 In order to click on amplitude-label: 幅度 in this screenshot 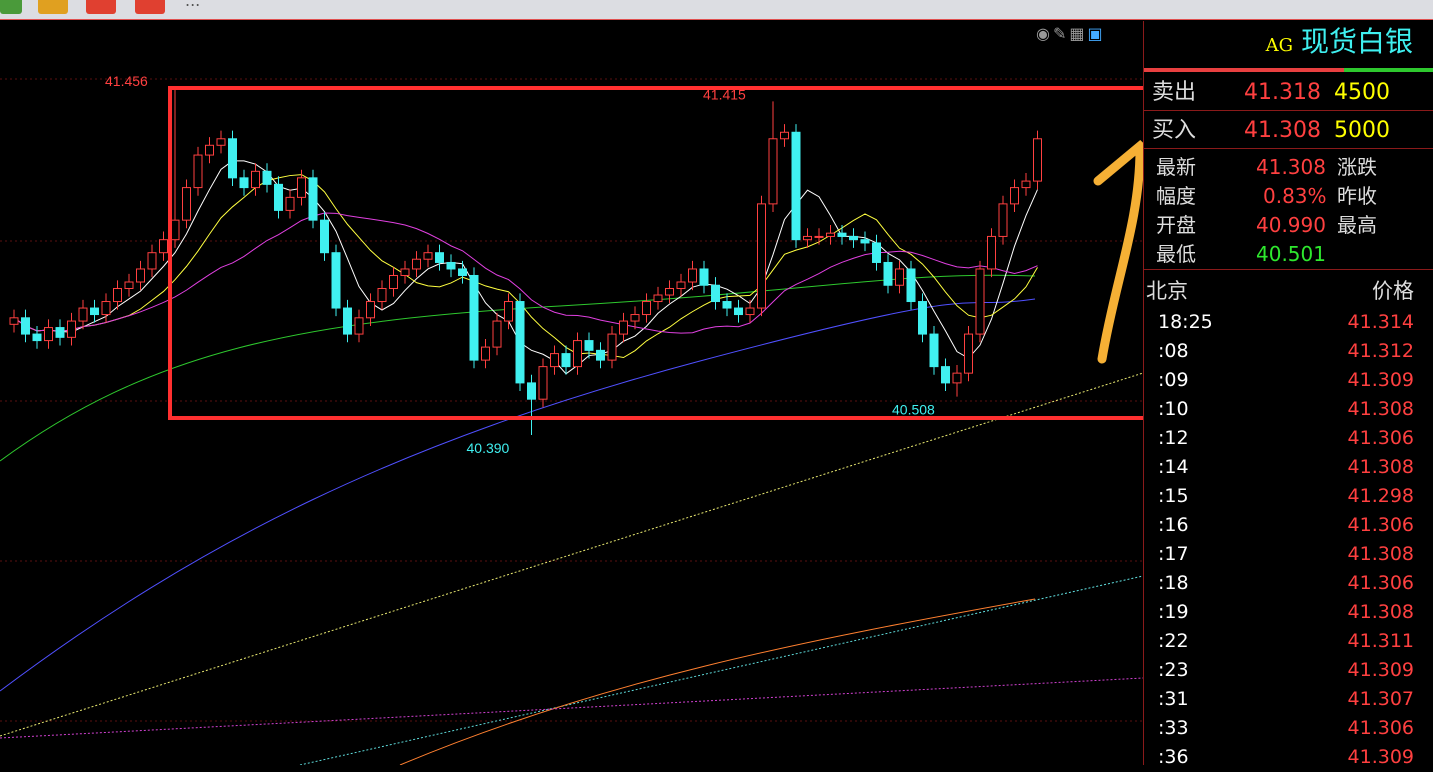, I will do `click(1176, 196)`.